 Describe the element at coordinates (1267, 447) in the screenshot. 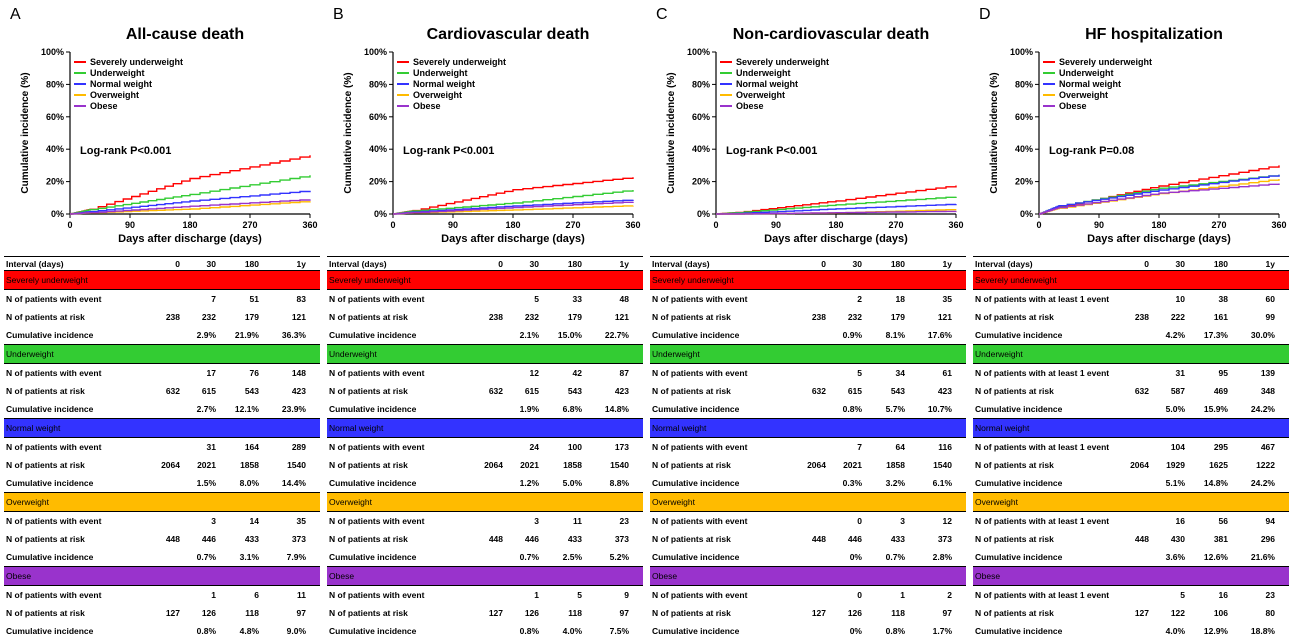

I see `table-cell: 467` at that location.